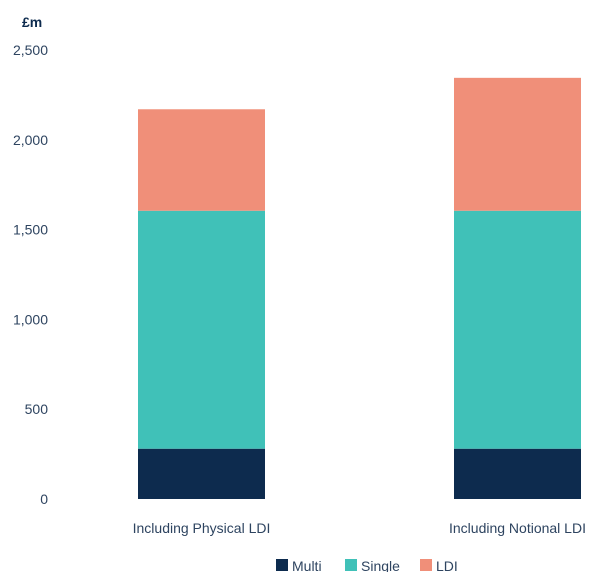  I want to click on y-axis-ticks: 0 500 1,000 1,500 2,000 2,500, so click(30, 274).